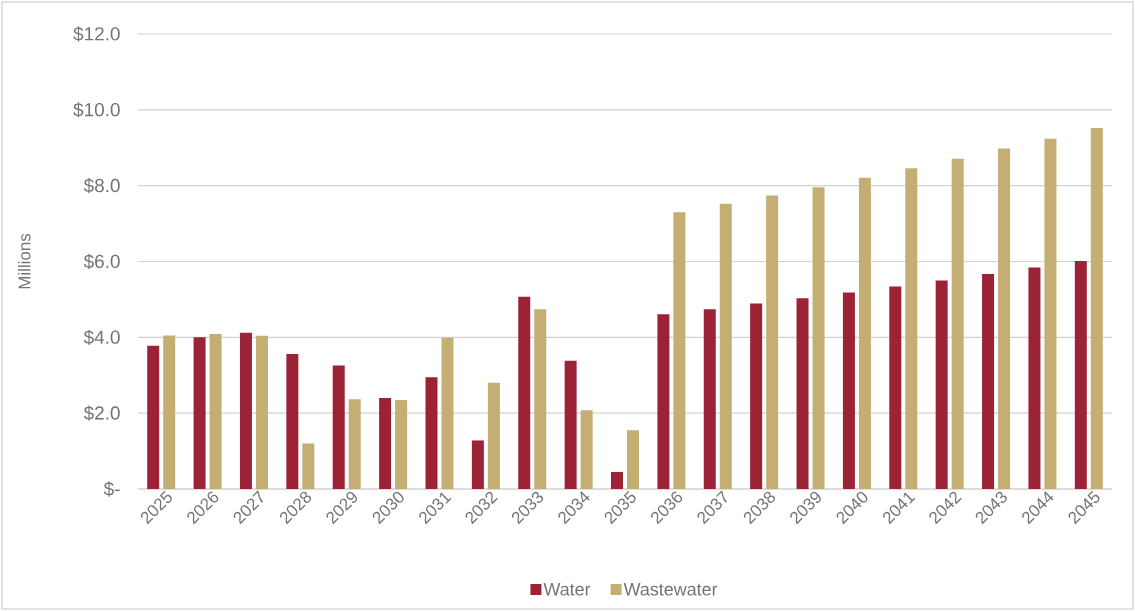 The image size is (1135, 611). Describe the element at coordinates (101, 261) in the screenshot. I see `y-tick-label: $6.0` at that location.